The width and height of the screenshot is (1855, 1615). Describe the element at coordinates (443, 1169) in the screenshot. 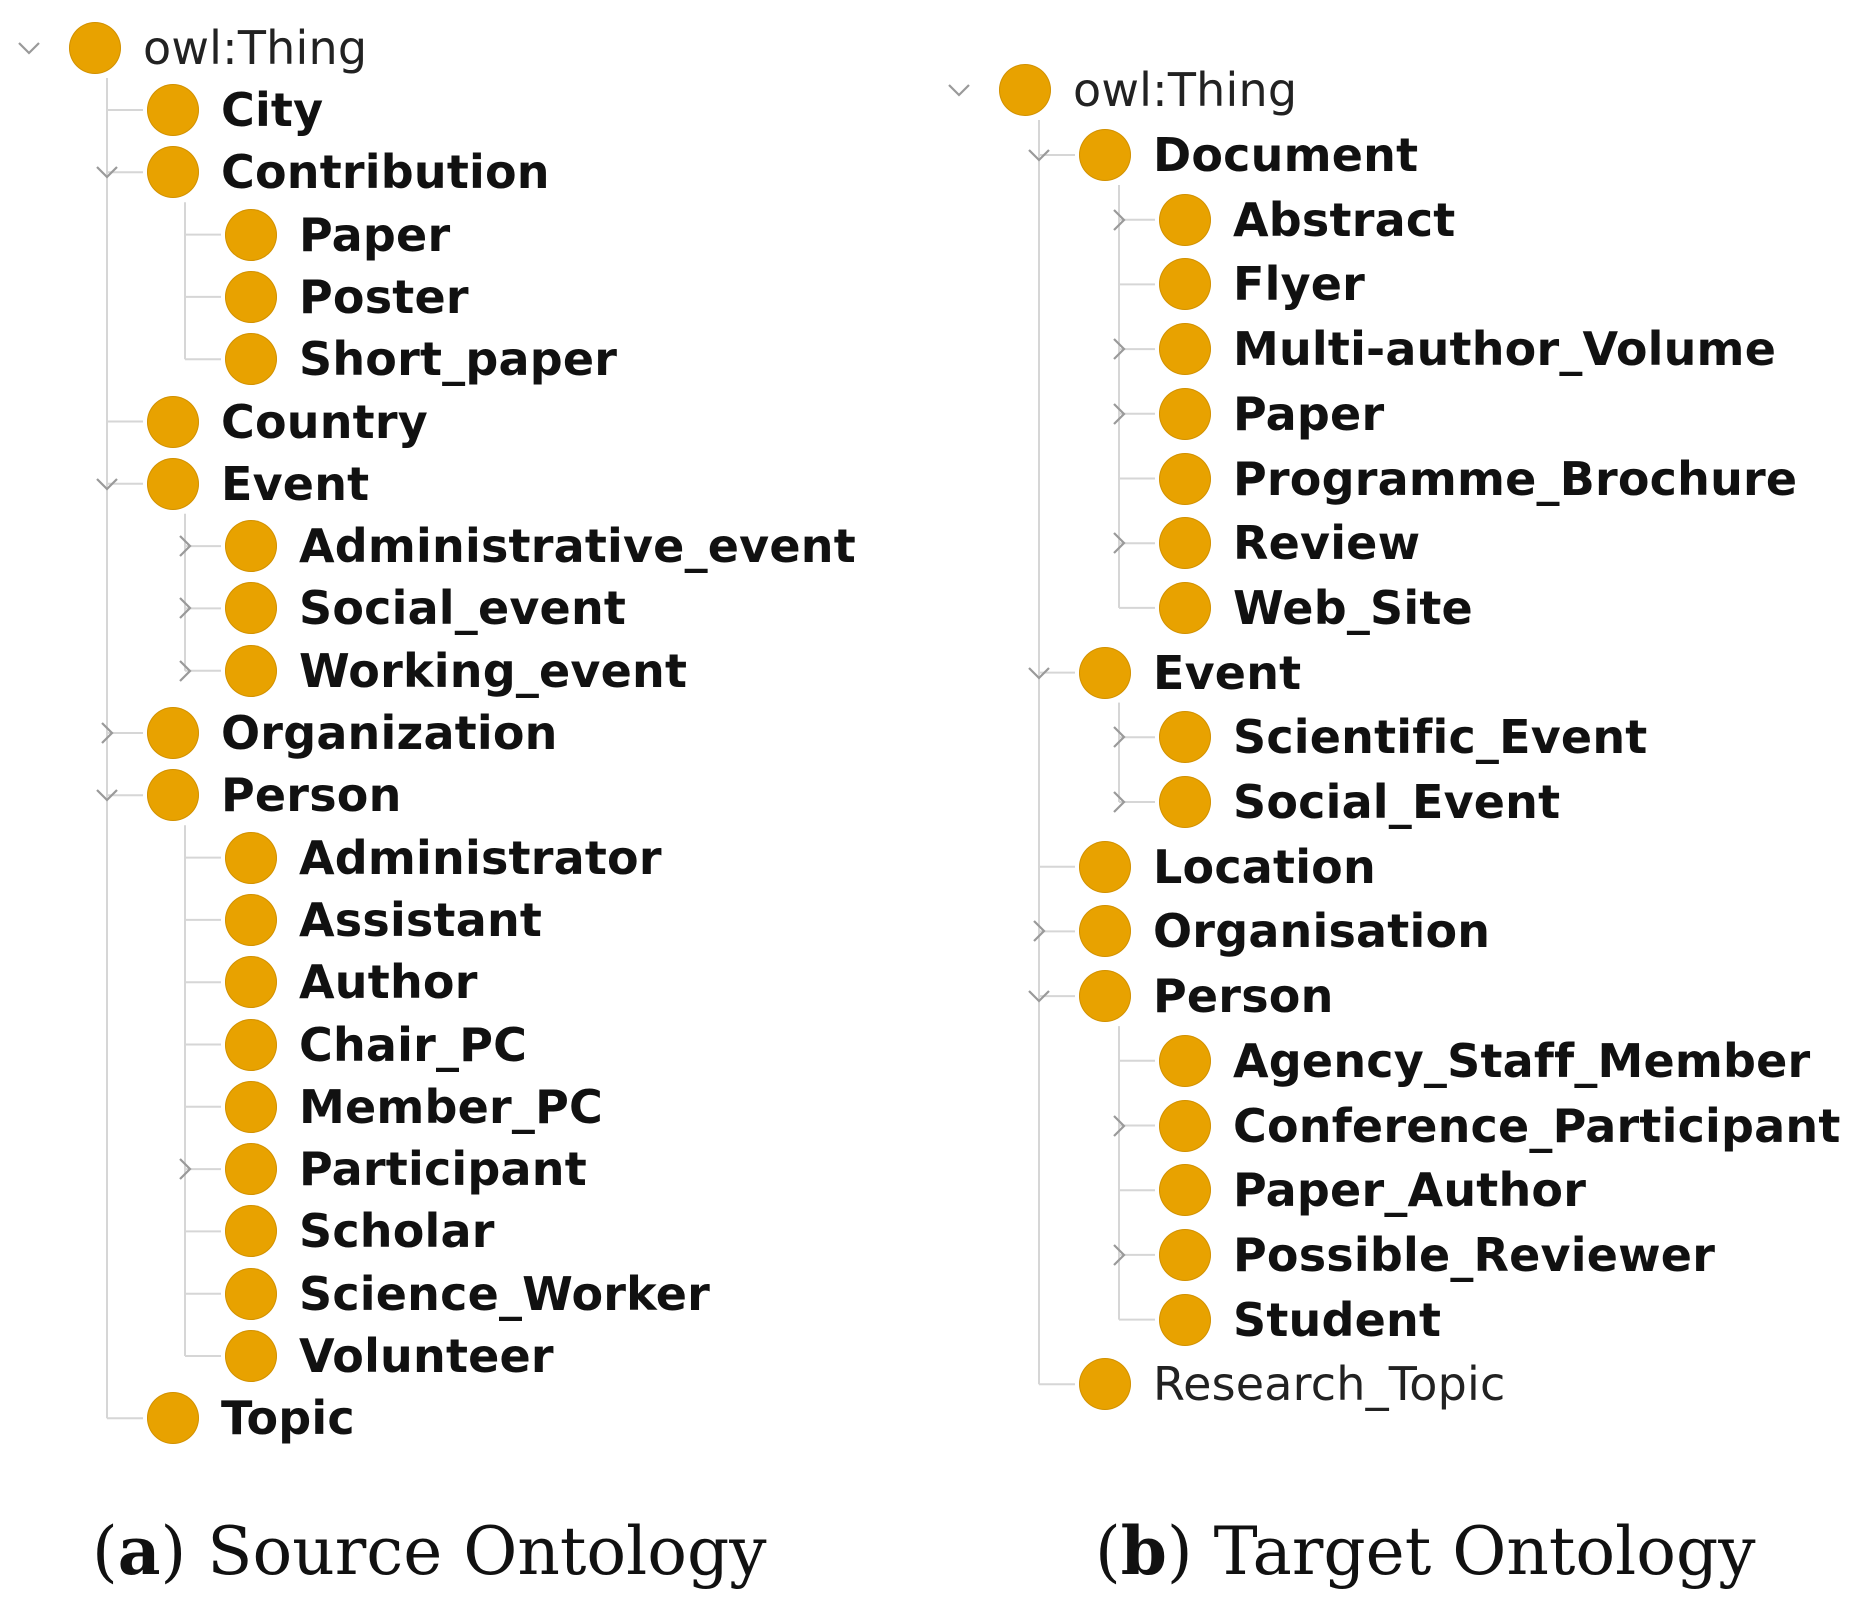

I see `node-label: Participant` at that location.